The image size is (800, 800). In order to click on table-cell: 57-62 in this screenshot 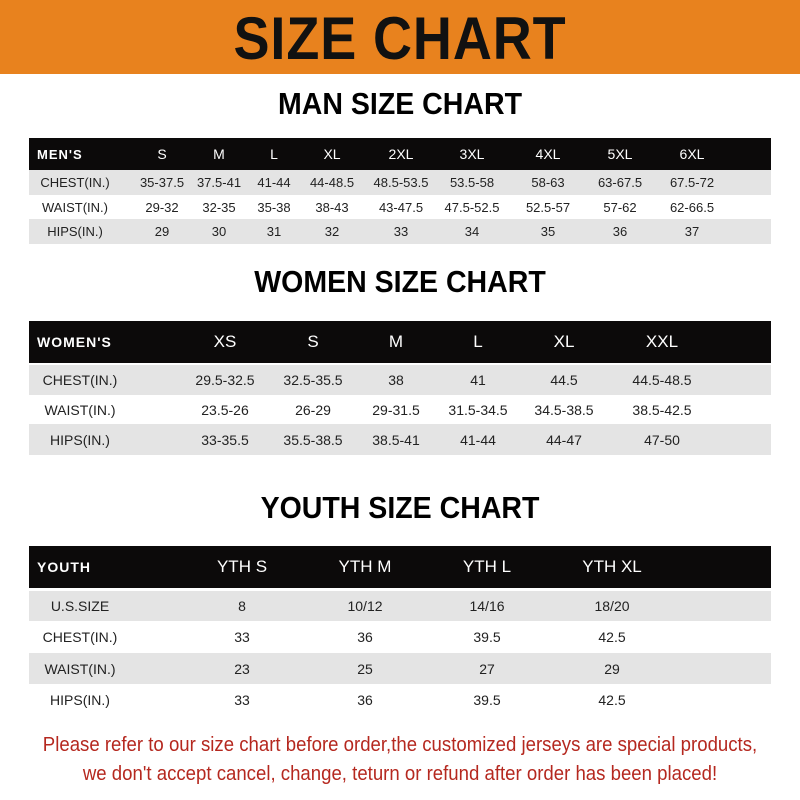, I will do `click(620, 207)`.